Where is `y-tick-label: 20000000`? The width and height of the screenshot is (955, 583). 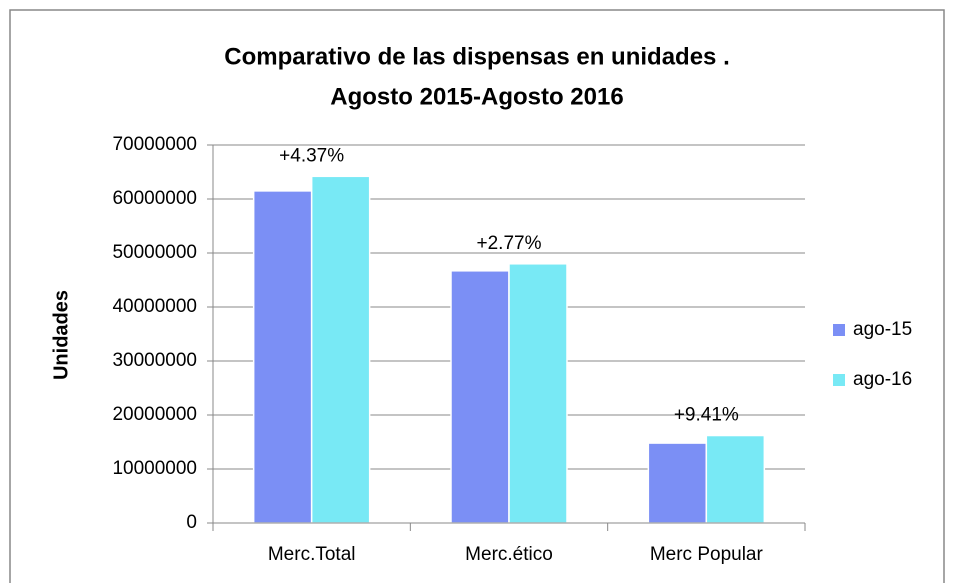 y-tick-label: 20000000 is located at coordinates (154, 414).